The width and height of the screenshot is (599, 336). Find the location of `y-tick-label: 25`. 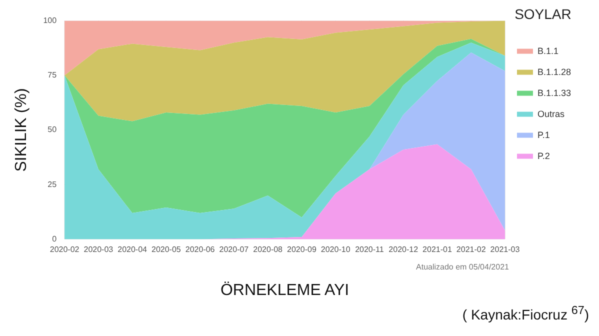

y-tick-label: 25 is located at coordinates (53, 184).